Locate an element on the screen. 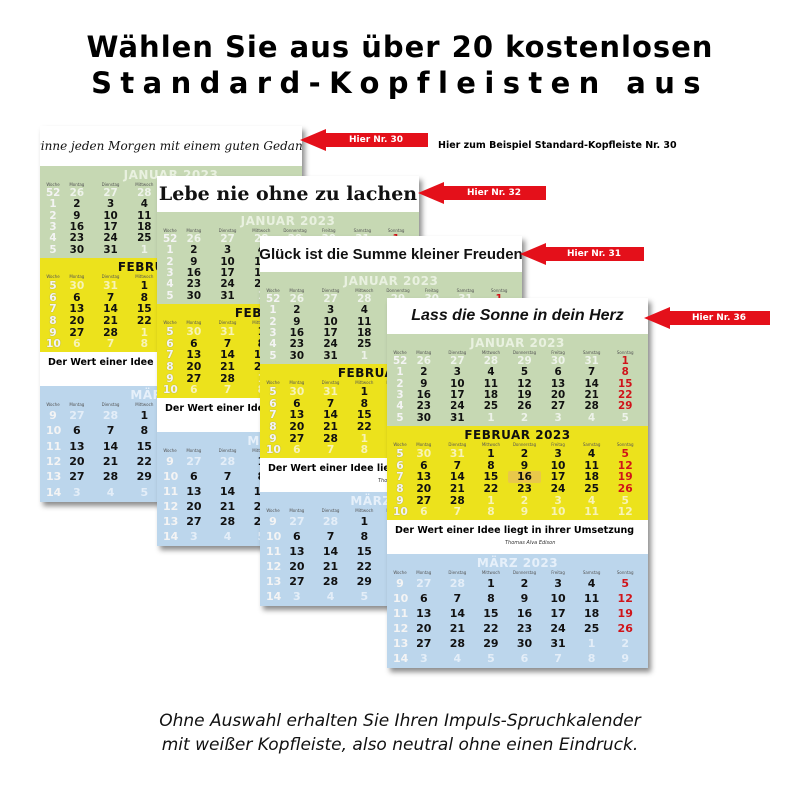 The width and height of the screenshot is (800, 800). date-cell: 24 is located at coordinates (558, 628).